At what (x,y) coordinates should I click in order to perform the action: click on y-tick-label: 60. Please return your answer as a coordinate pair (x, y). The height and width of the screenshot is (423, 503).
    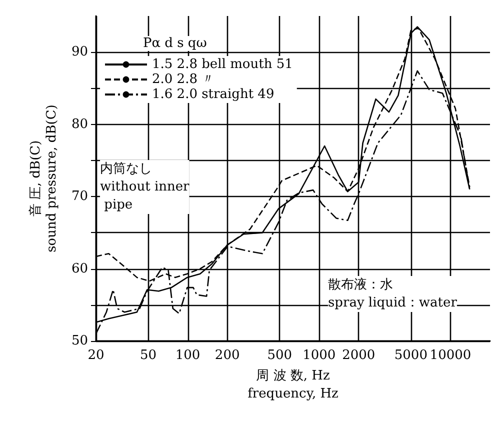
    Looking at the image, I should click on (79, 268).